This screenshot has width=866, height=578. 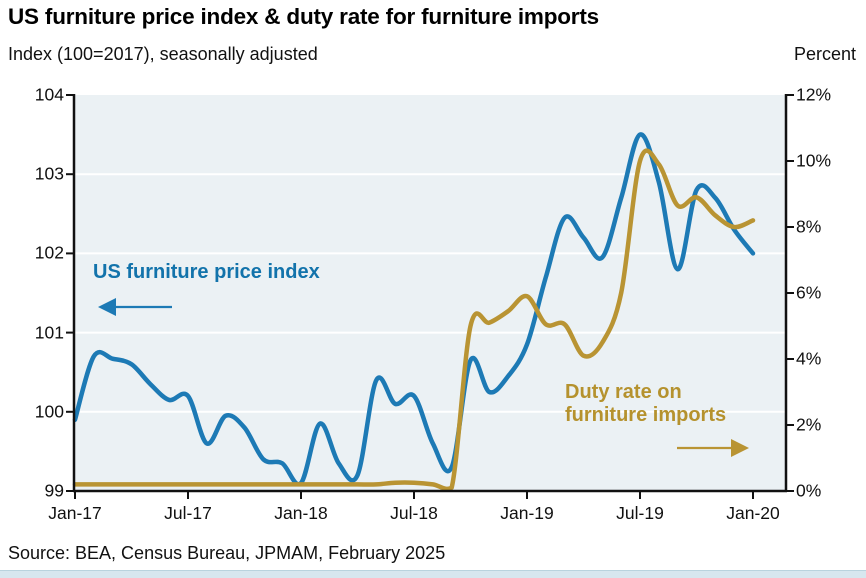 I want to click on duty-rate-annotation: Duty rate on furniture imports, so click(x=645, y=404).